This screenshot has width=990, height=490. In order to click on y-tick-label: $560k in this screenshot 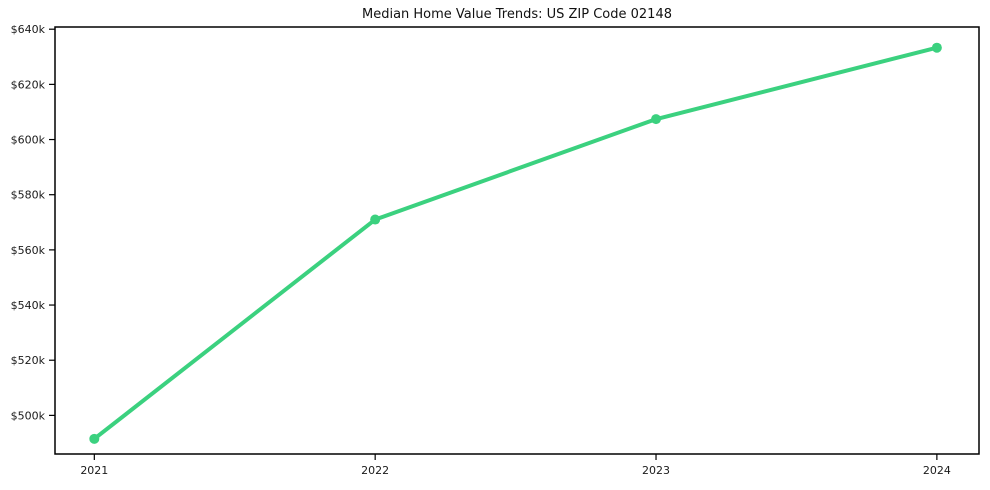, I will do `click(28, 250)`.